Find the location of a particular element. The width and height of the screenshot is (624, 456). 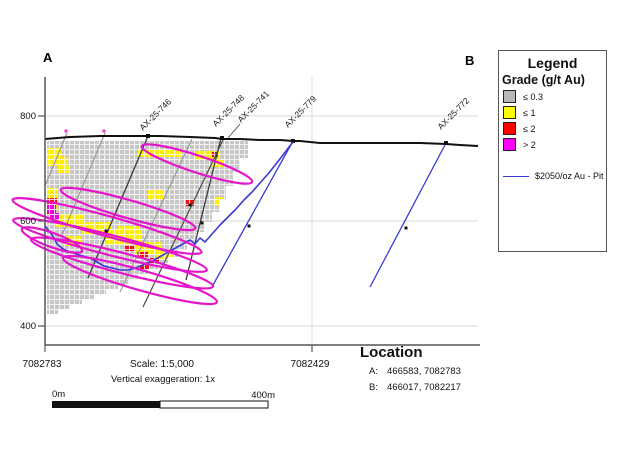

legend-title: Legend is located at coordinates (552, 63).